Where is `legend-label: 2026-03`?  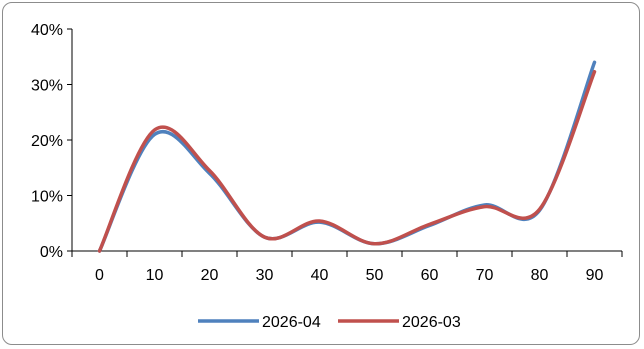
legend-label: 2026-03 is located at coordinates (431, 322).